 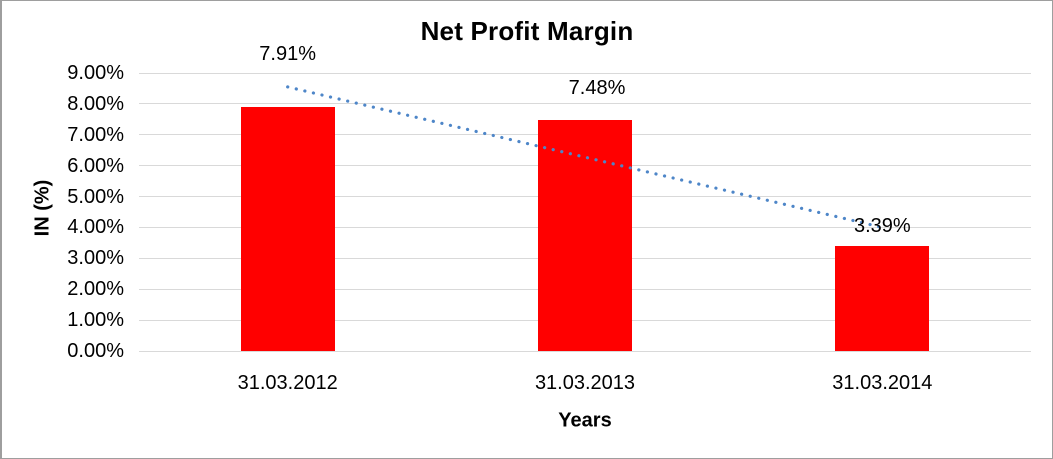 I want to click on bar-31.03.2013, so click(x=585, y=235).